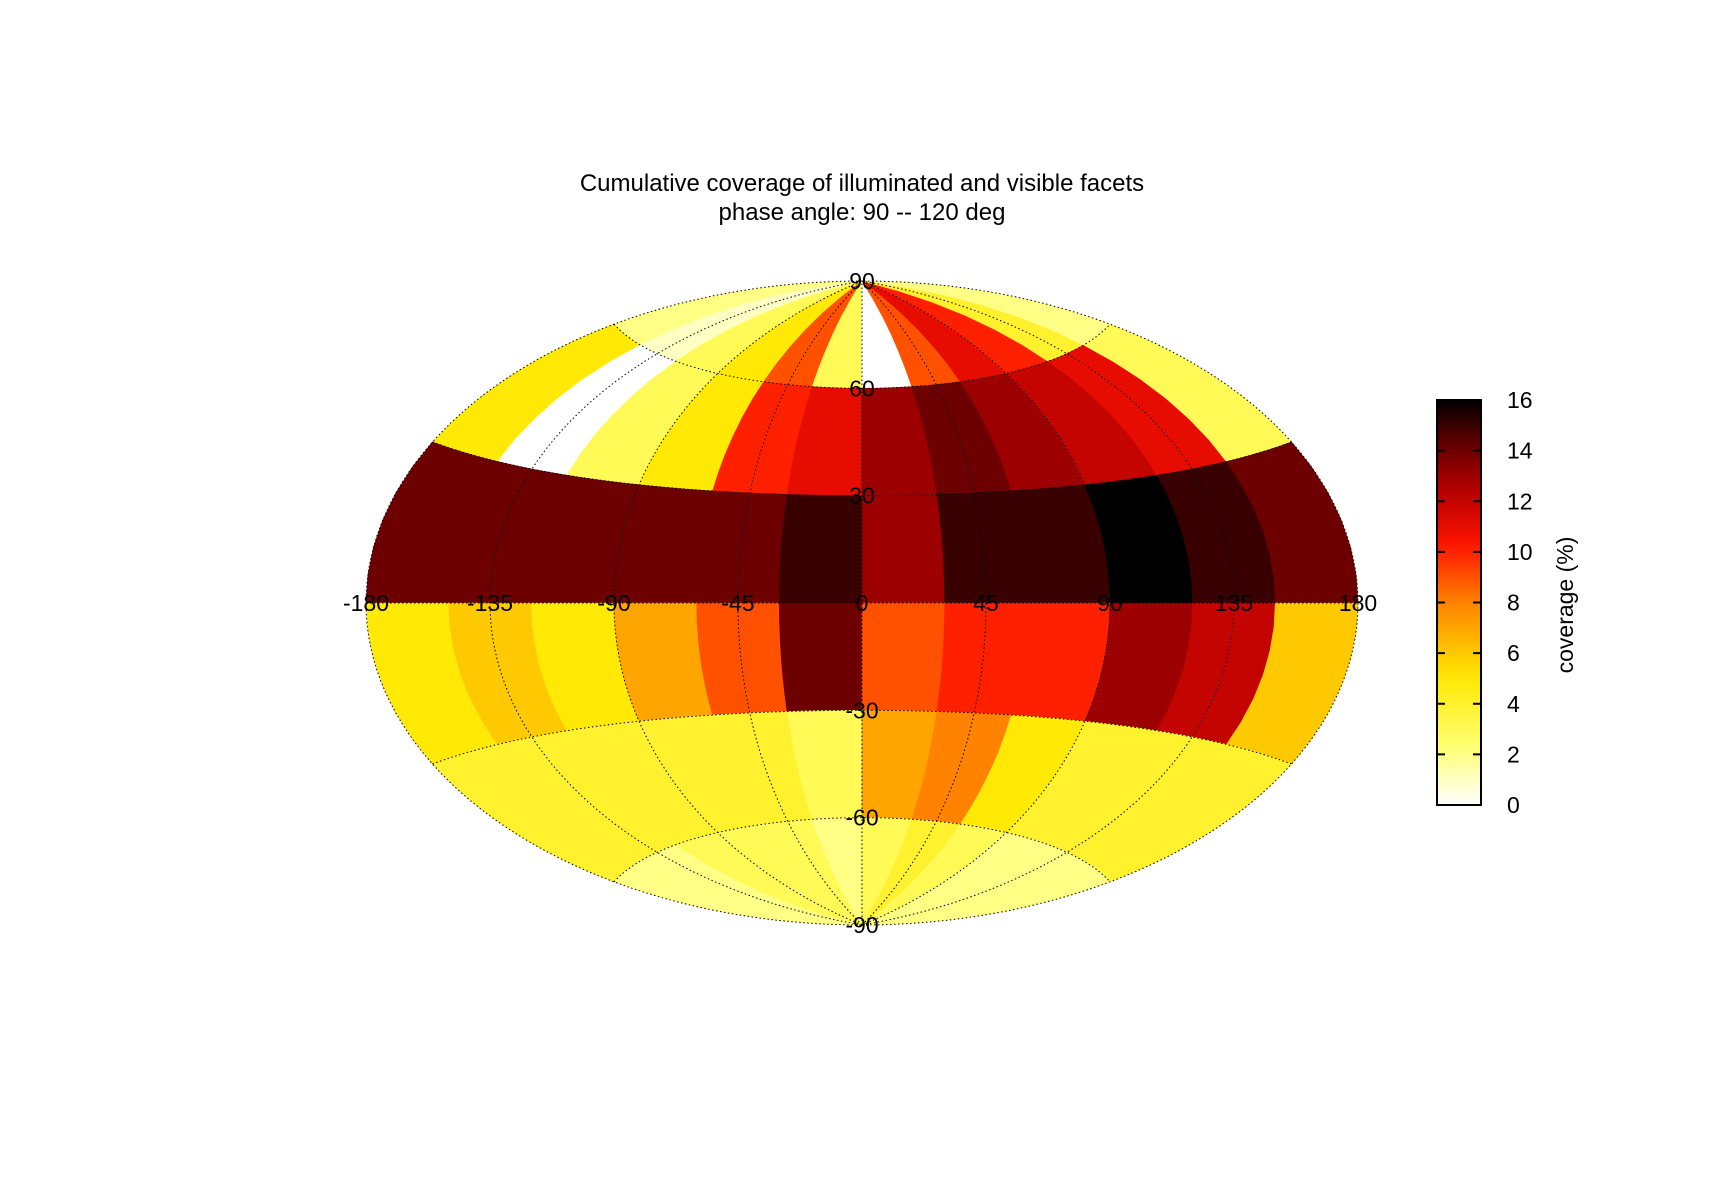  What do you see at coordinates (613, 603) in the screenshot?
I see `x-tick-label: -90` at bounding box center [613, 603].